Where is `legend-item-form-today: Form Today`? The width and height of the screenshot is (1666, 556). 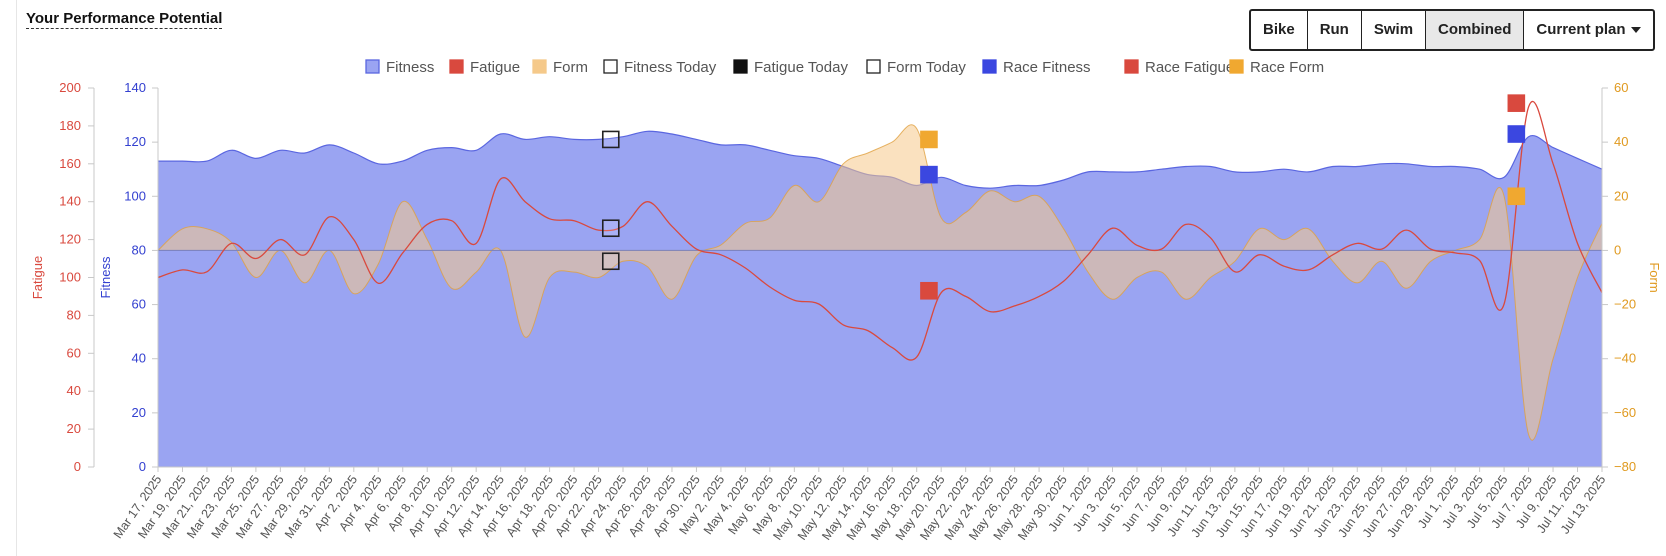
legend-item-form-today: Form Today is located at coordinates (926, 67).